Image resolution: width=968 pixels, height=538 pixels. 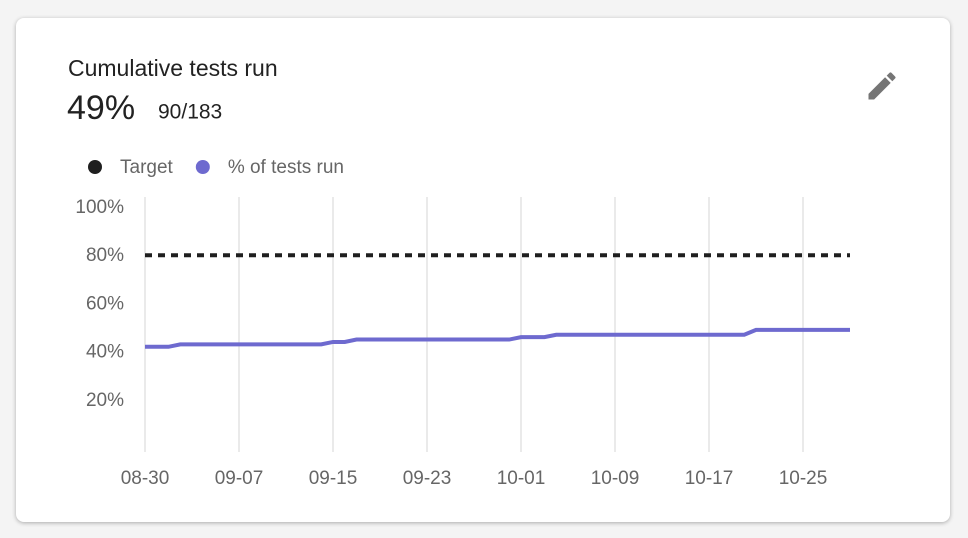 I want to click on legend-label: Target, so click(x=147, y=167).